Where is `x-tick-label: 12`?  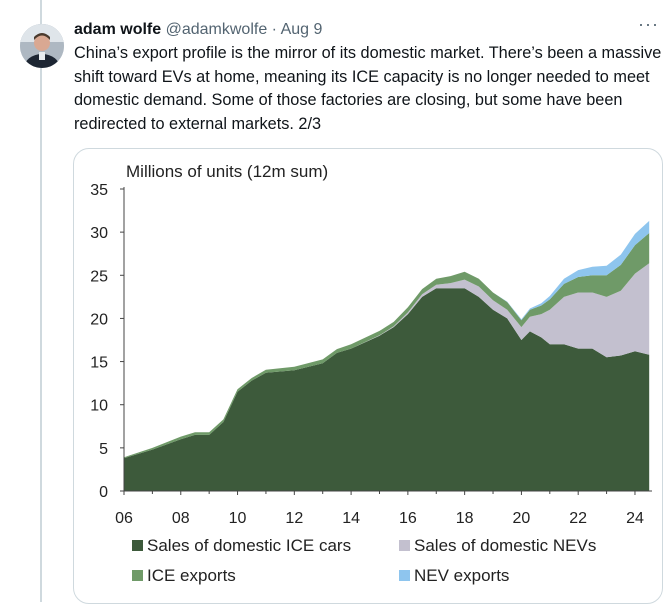 x-tick-label: 12 is located at coordinates (294, 518).